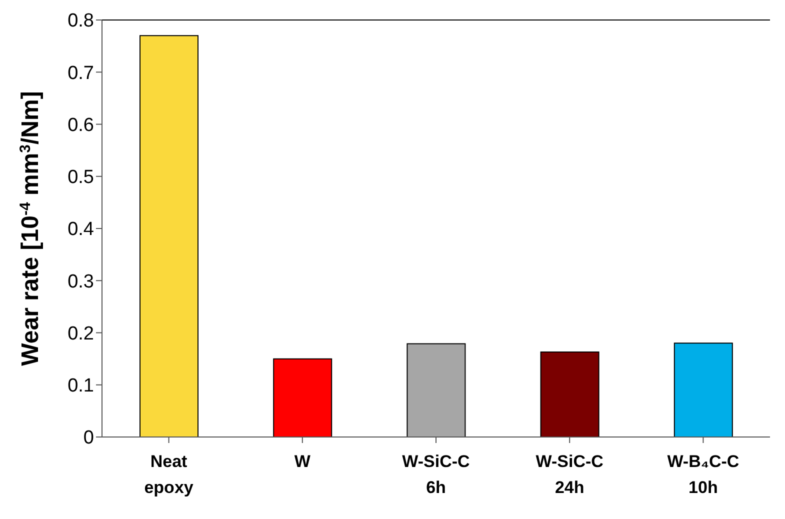 This screenshot has height=519, width=785. I want to click on y-tick-label: 0.8, so click(81, 21).